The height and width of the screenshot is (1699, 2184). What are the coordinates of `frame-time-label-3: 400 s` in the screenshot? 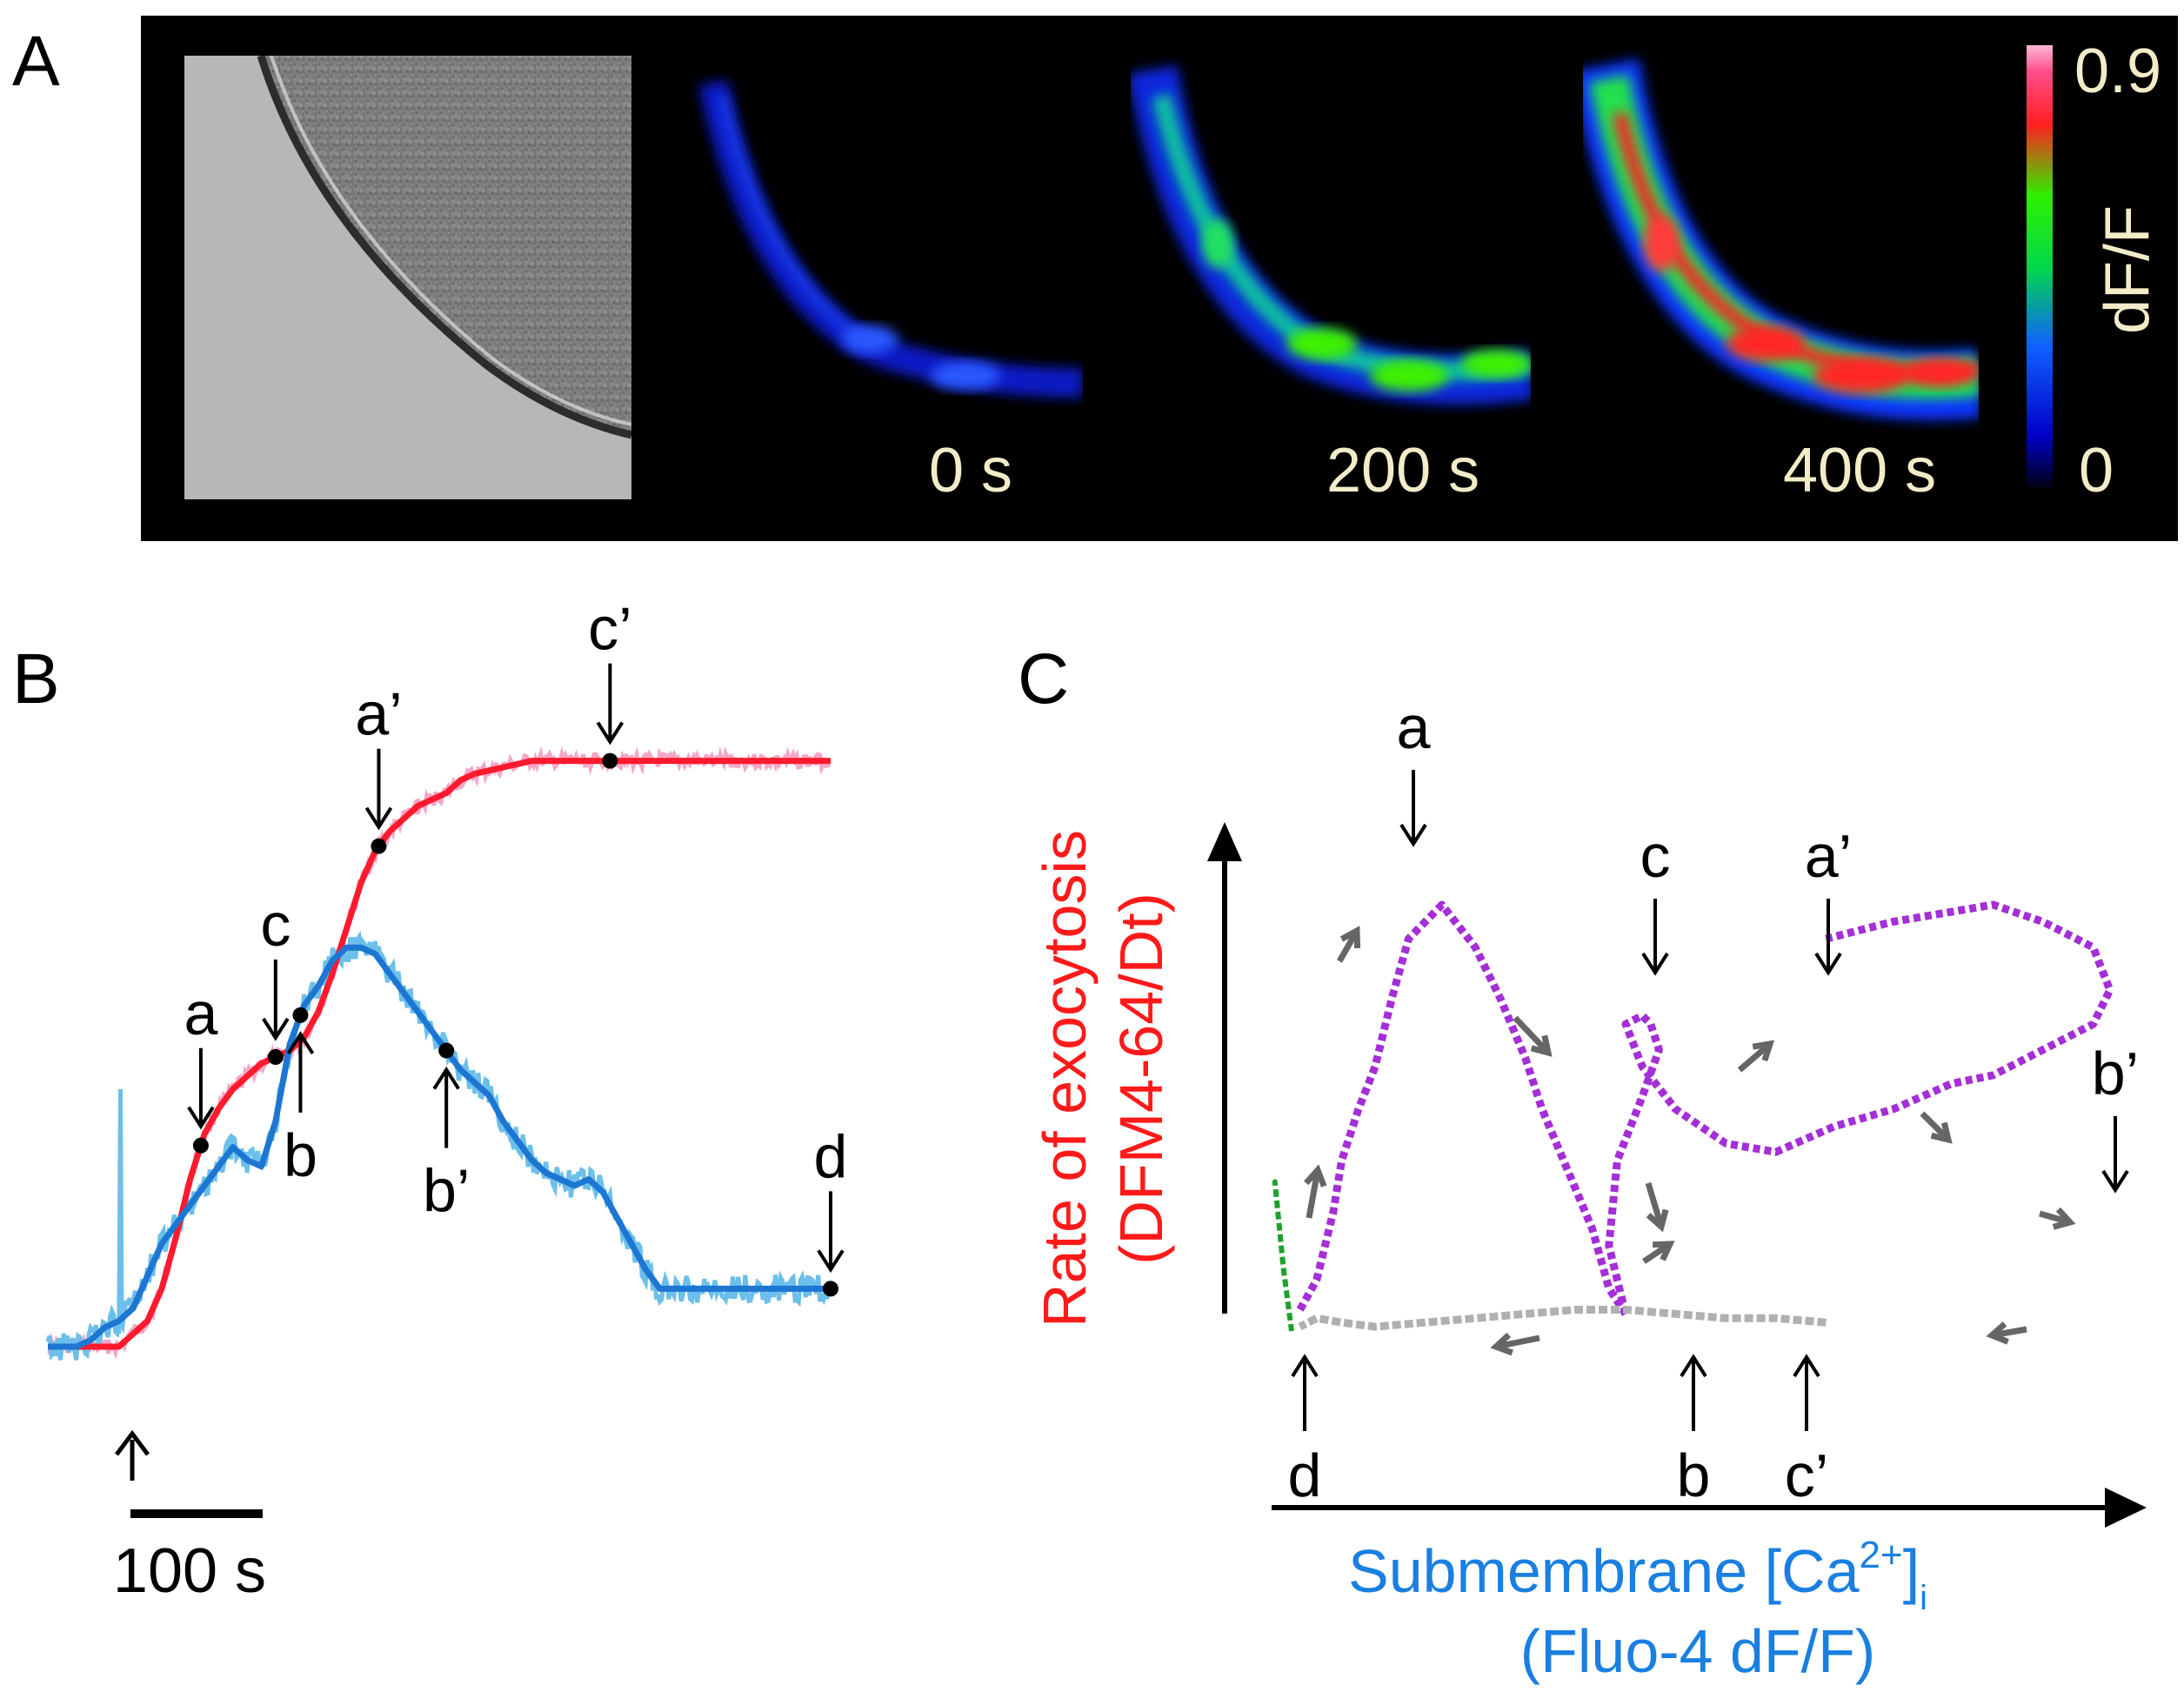 It's located at (1859, 470).